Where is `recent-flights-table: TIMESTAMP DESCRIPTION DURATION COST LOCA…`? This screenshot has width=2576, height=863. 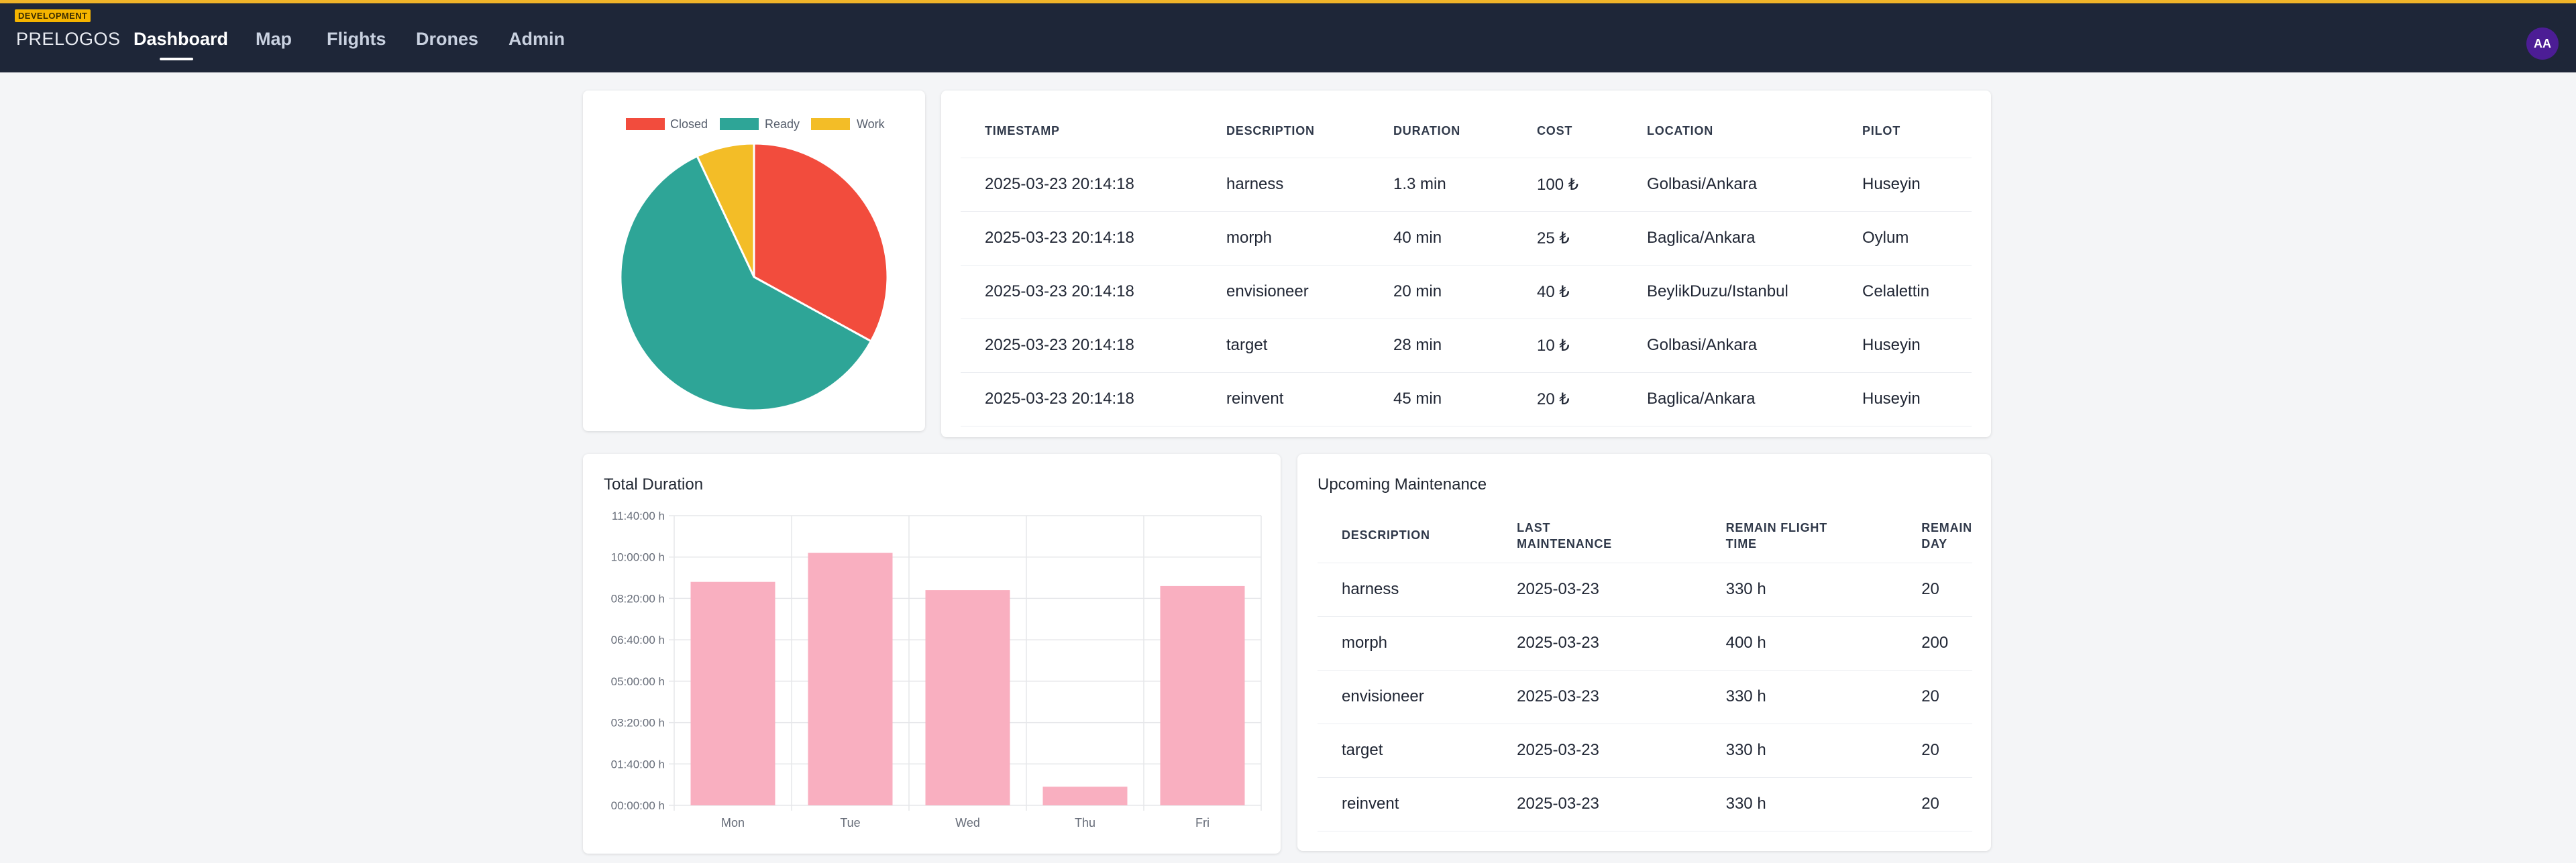 recent-flights-table: TIMESTAMP DESCRIPTION DURATION COST LOCA… is located at coordinates (1466, 265).